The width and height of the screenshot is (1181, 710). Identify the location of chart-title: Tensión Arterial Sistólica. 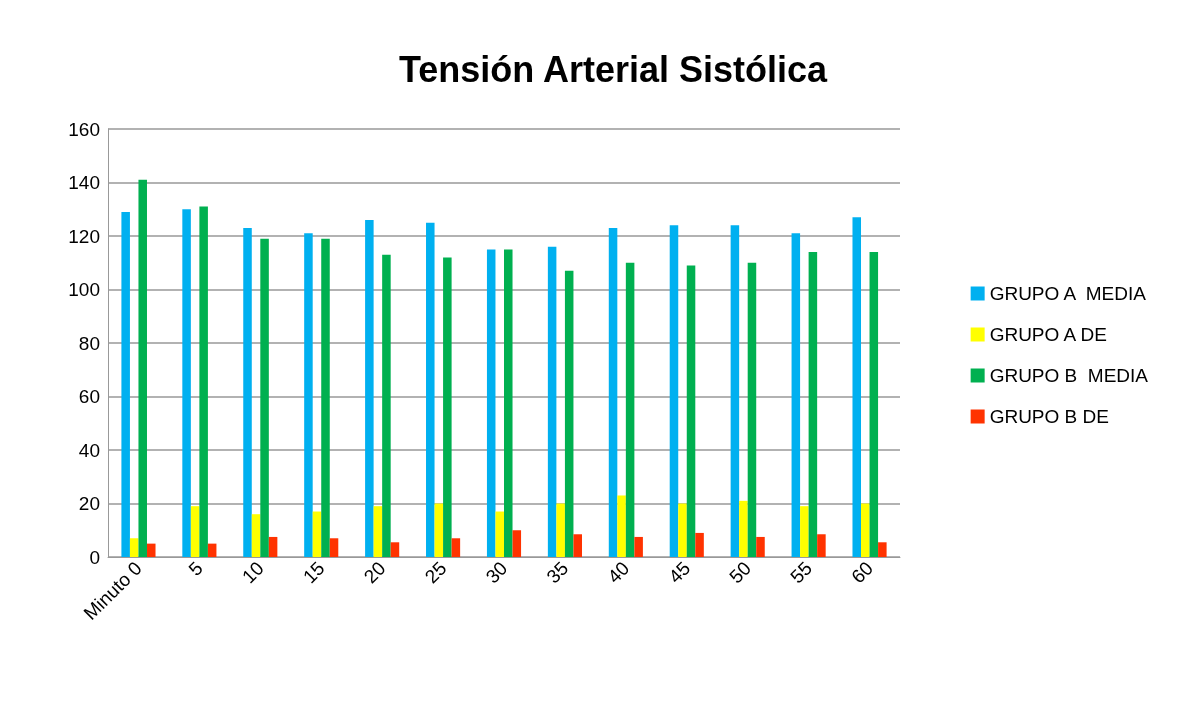
(613, 69).